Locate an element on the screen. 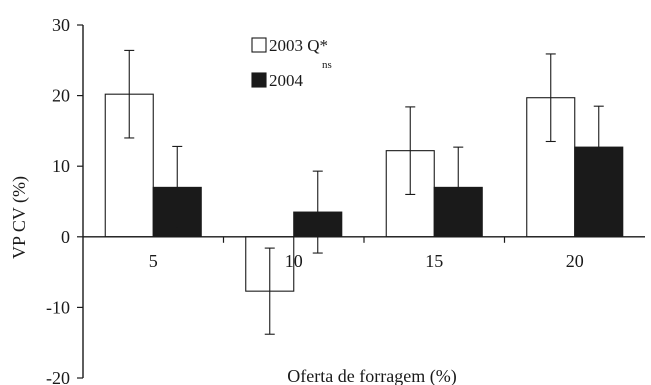 This screenshot has width=651, height=385. legend-superscript-2004: ns is located at coordinates (327, 65).